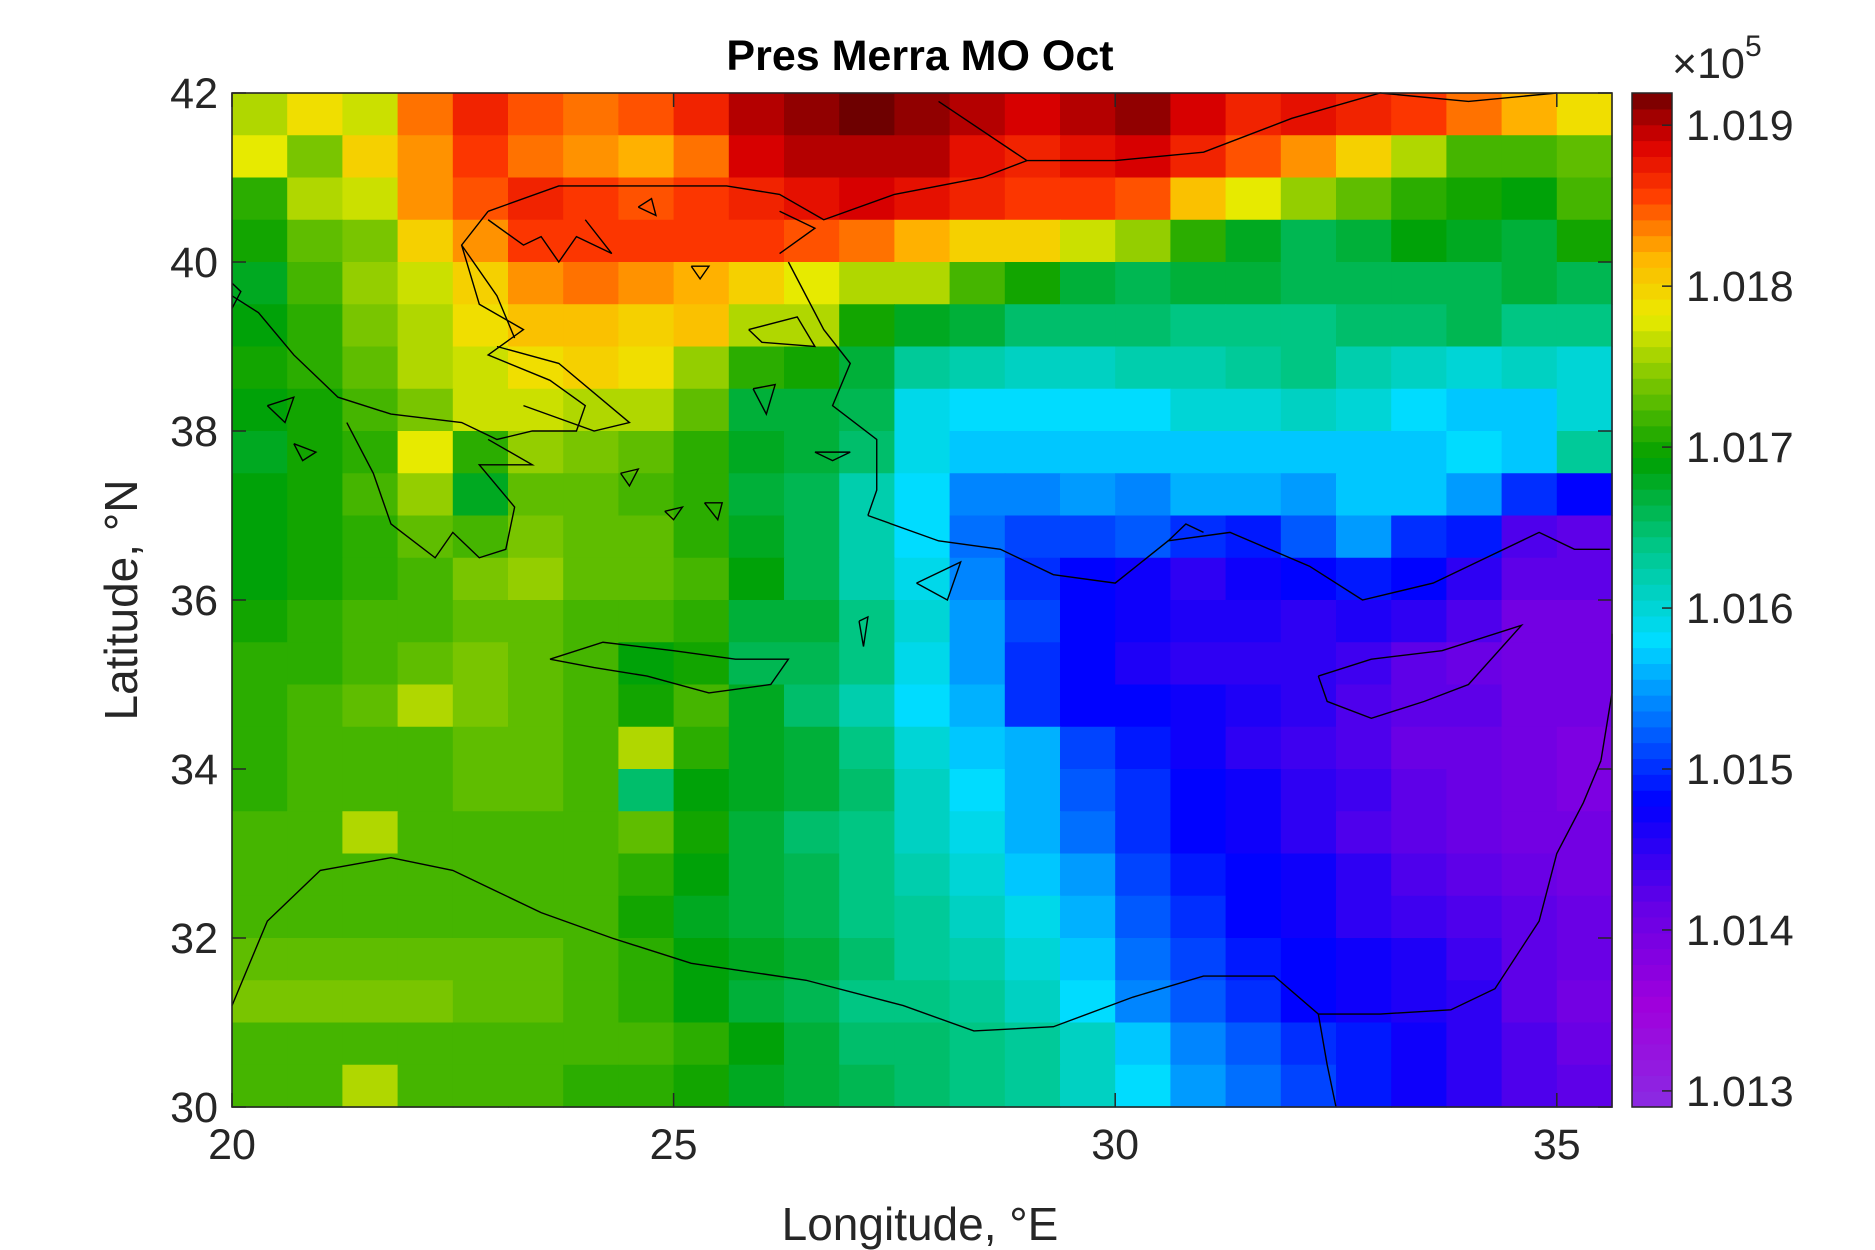 The height and width of the screenshot is (1250, 1875). I want to click on x-tick-label: 25, so click(674, 1145).